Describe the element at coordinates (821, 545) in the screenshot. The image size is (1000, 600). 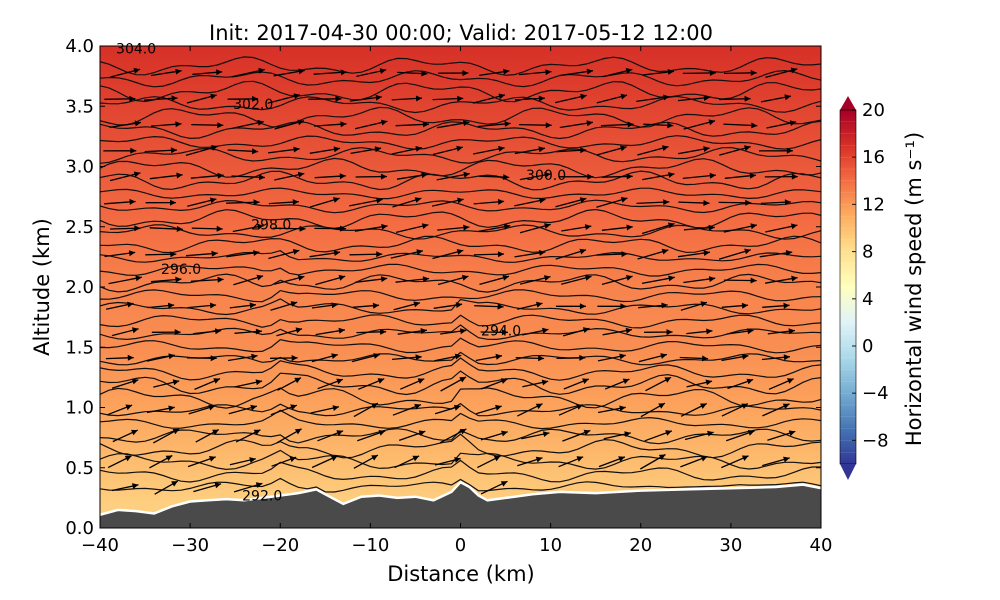
I see `x-tick-label: 40` at that location.